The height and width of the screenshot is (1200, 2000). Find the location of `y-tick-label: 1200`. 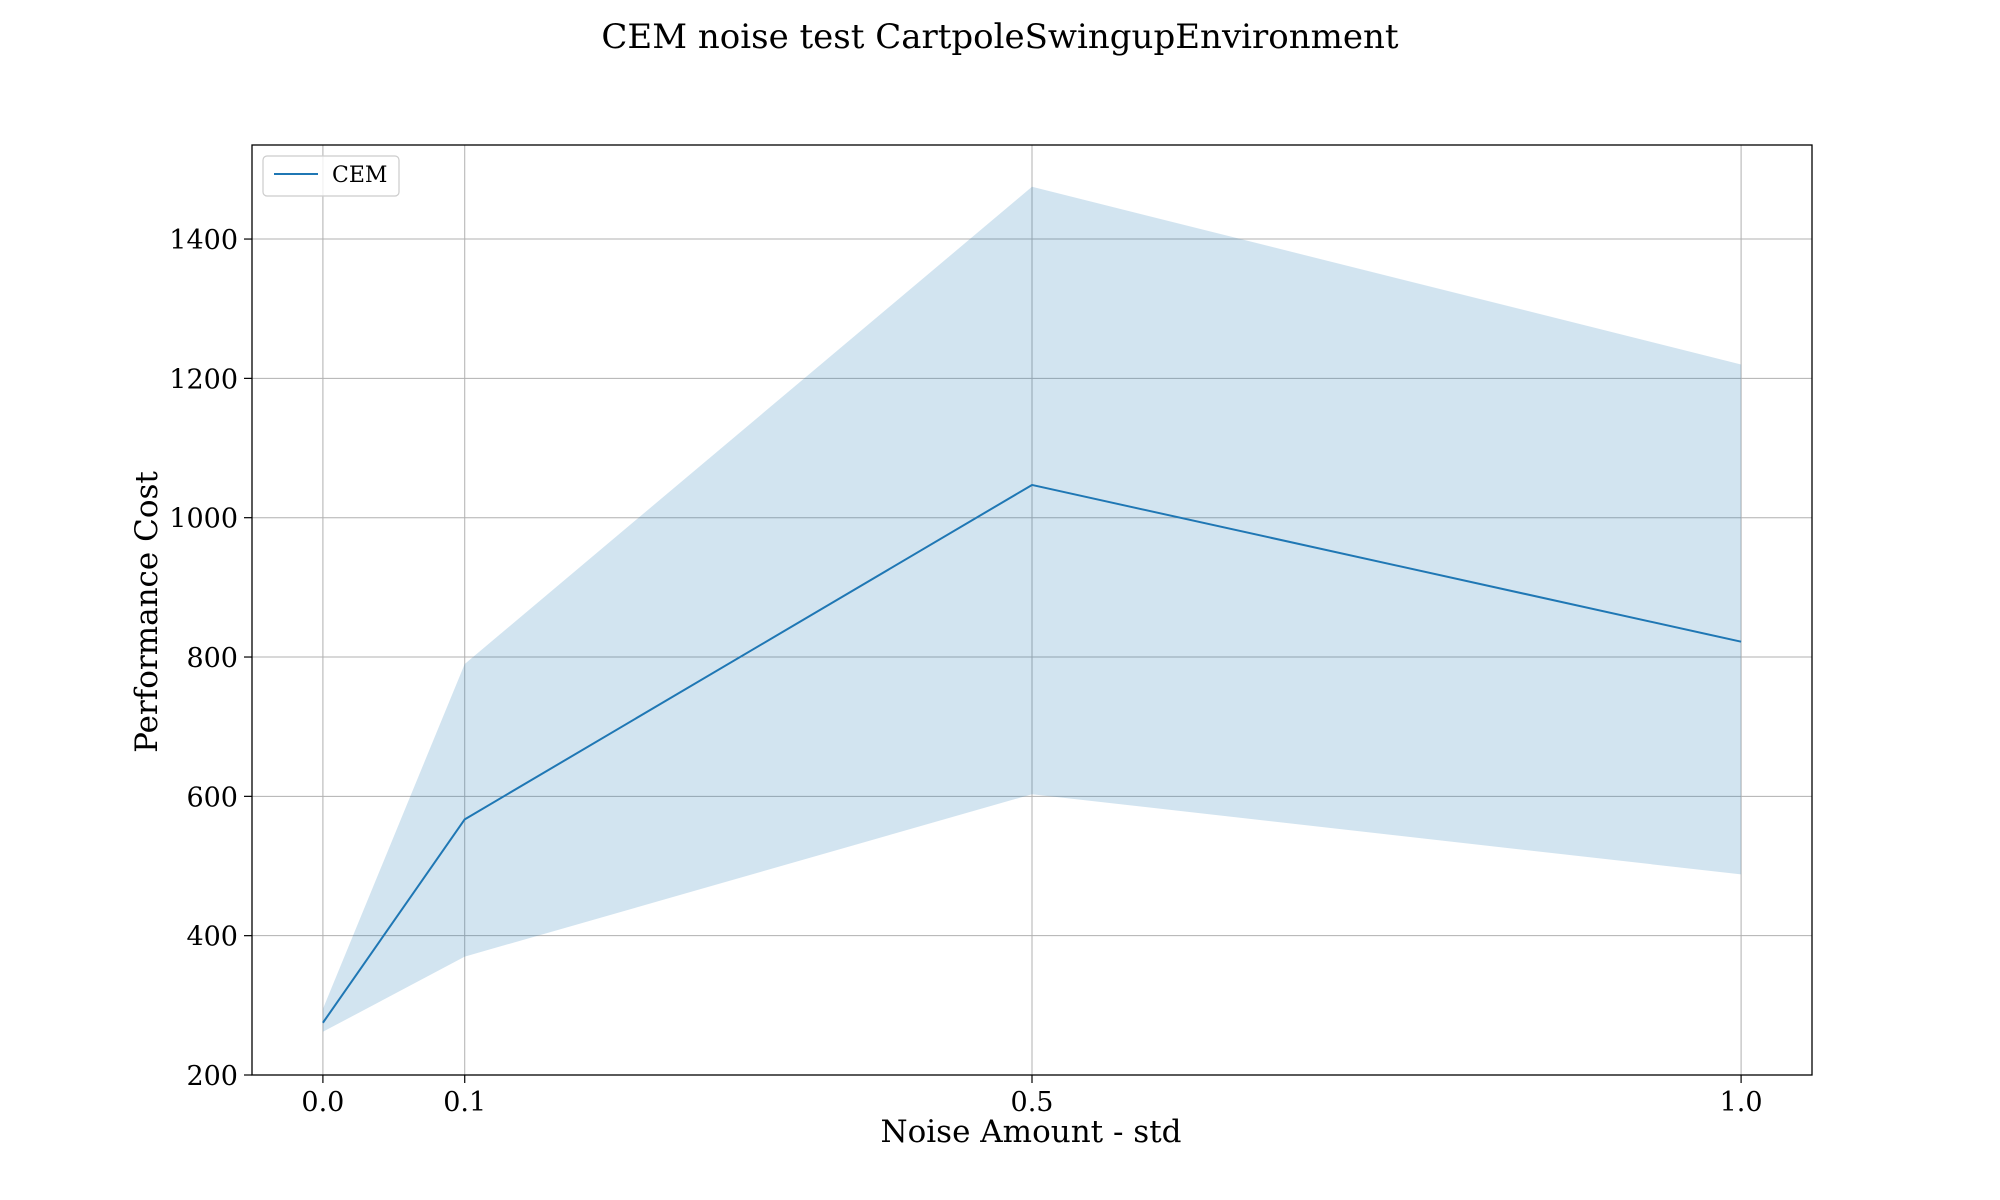

y-tick-label: 1200 is located at coordinates (203, 379).